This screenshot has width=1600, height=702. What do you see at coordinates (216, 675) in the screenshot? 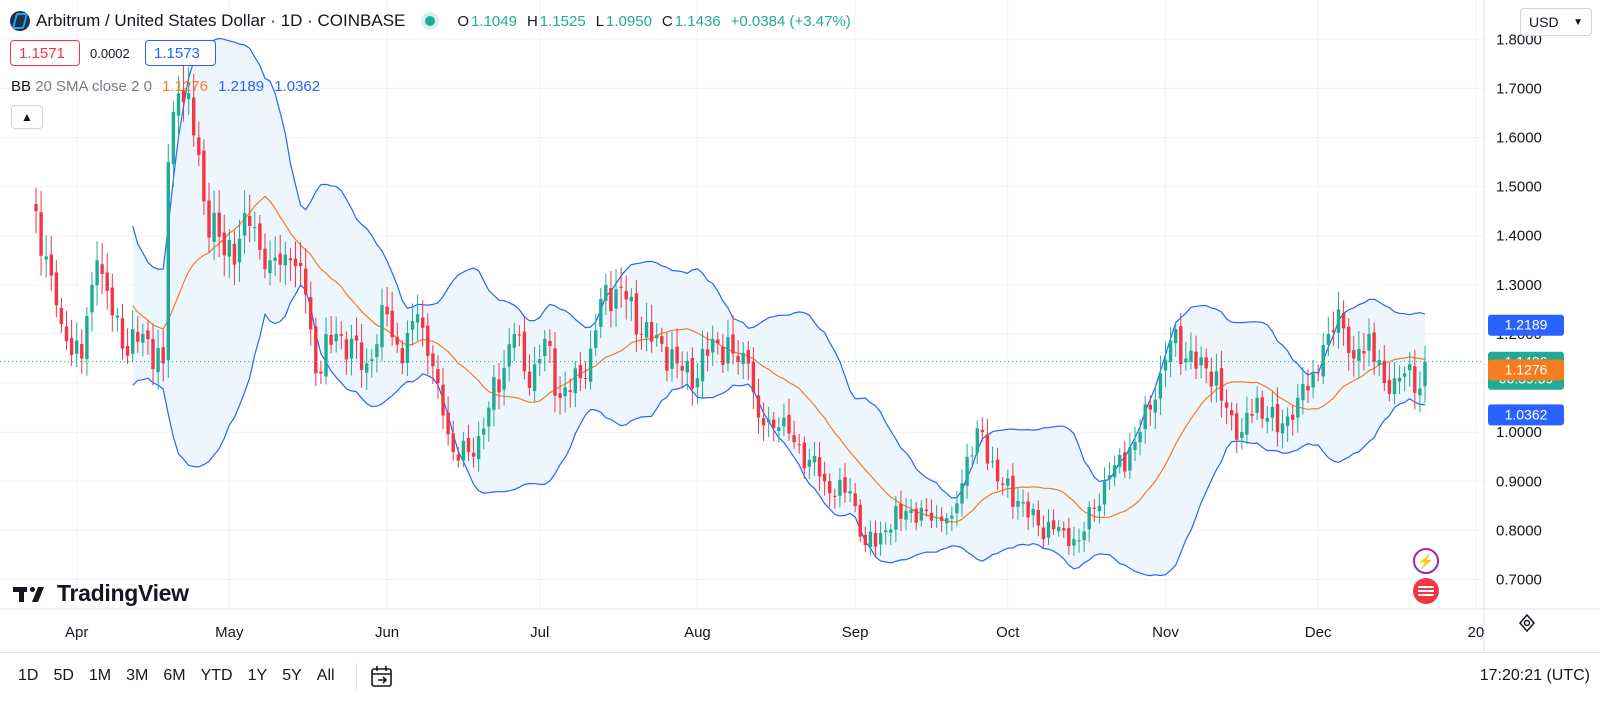
I see `range-ytd: YTD` at bounding box center [216, 675].